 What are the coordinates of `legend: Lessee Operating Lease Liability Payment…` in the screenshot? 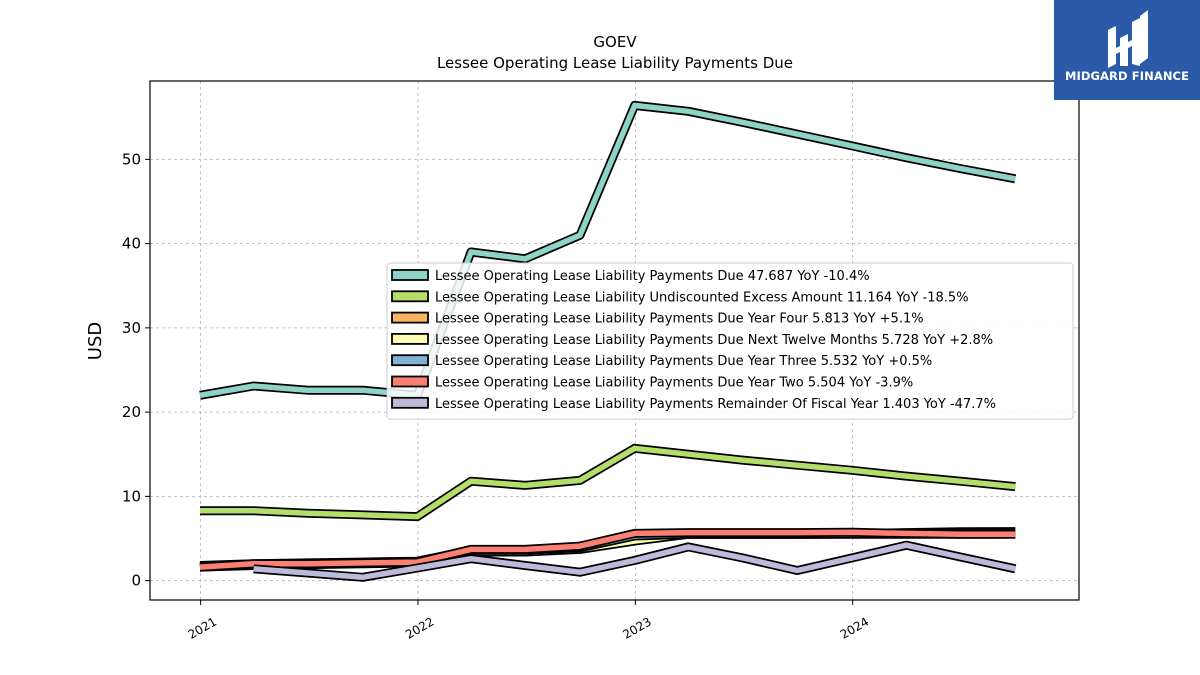 It's located at (730, 341).